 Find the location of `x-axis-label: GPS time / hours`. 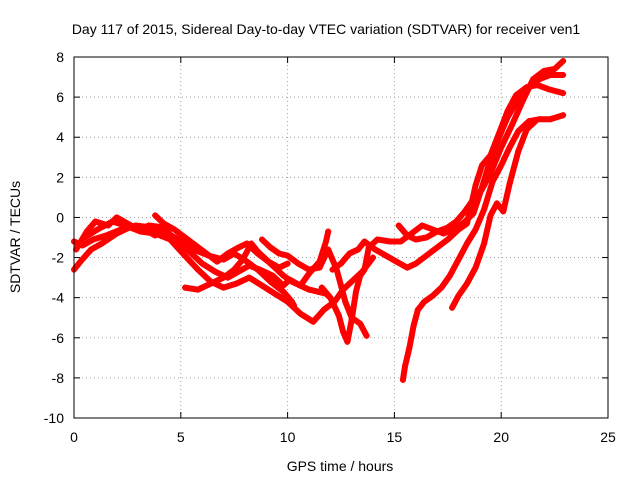

x-axis-label: GPS time / hours is located at coordinates (340, 466).